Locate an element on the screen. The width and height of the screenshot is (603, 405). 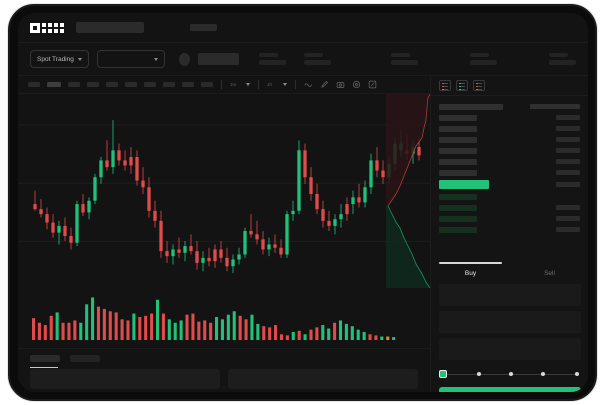
tab-sell-label: Sell is located at coordinates (549, 273).